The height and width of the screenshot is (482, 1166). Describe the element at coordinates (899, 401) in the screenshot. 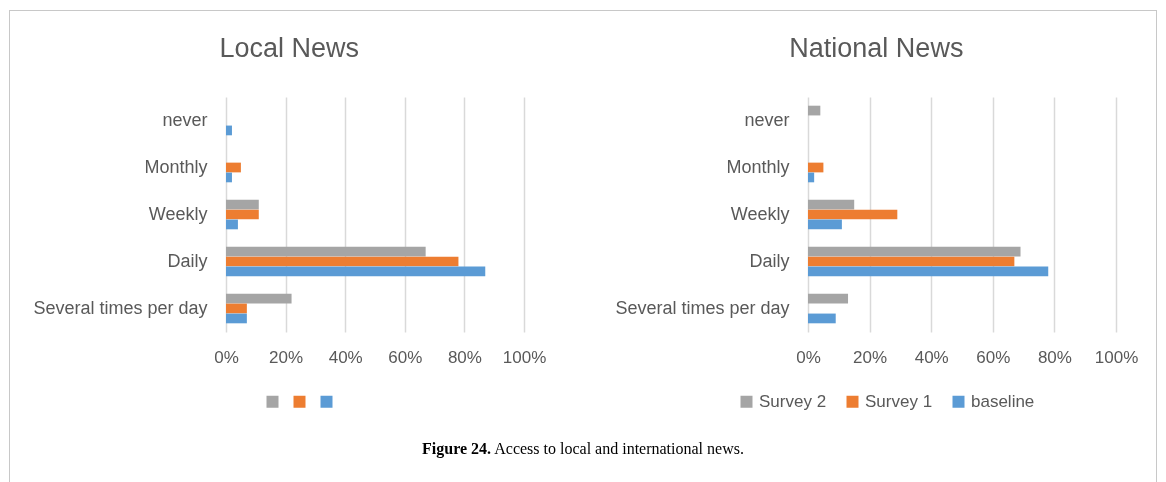

I see `legend-label: Survey 1` at that location.